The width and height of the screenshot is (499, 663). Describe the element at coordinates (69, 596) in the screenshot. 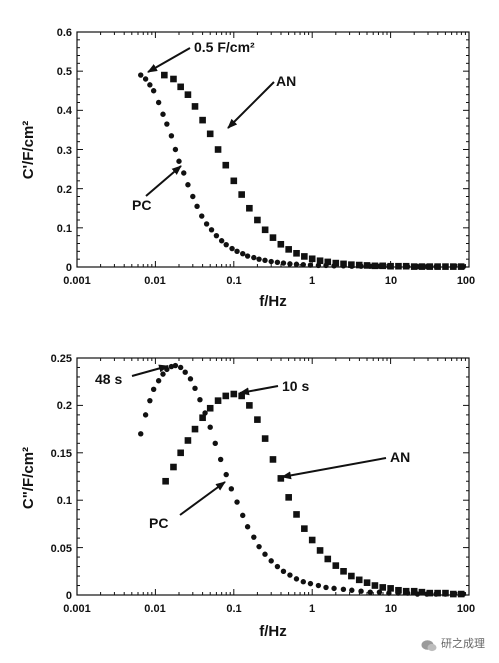

I see `y-tick-label: 0` at that location.